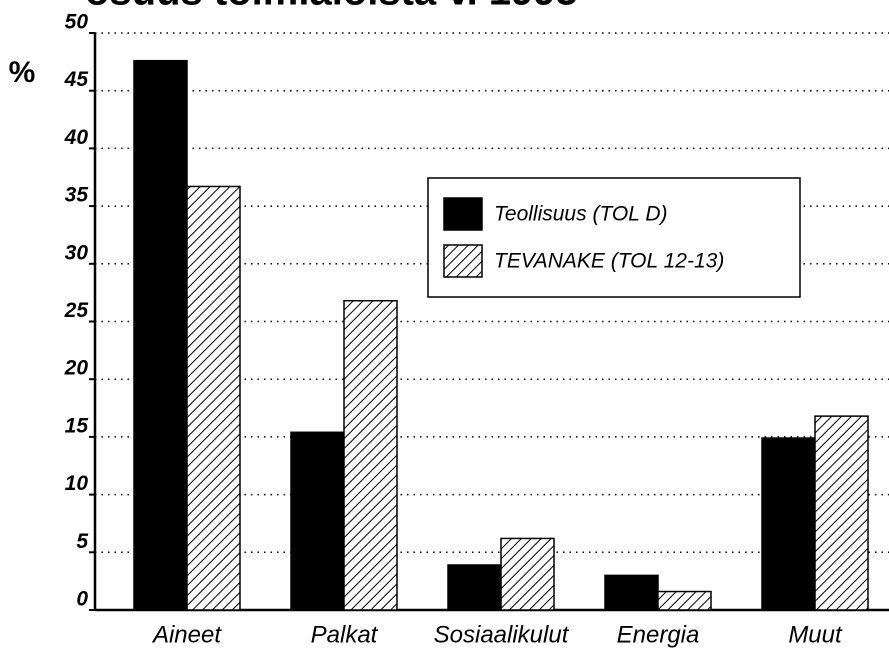 This screenshot has width=889, height=651. I want to click on chart-title: osuus toimialoista v. 1995, so click(331, 7).